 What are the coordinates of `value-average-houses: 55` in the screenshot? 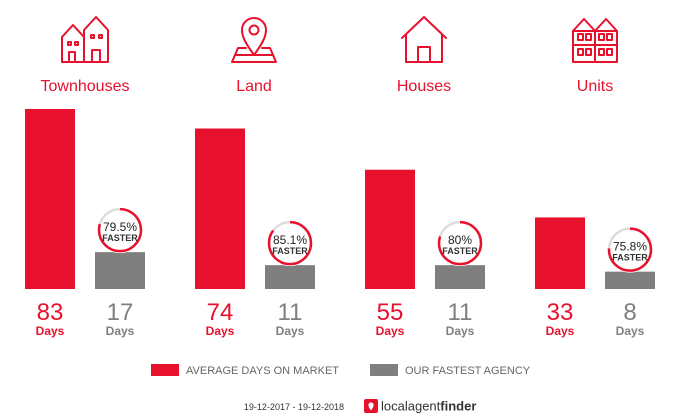 It's located at (390, 312).